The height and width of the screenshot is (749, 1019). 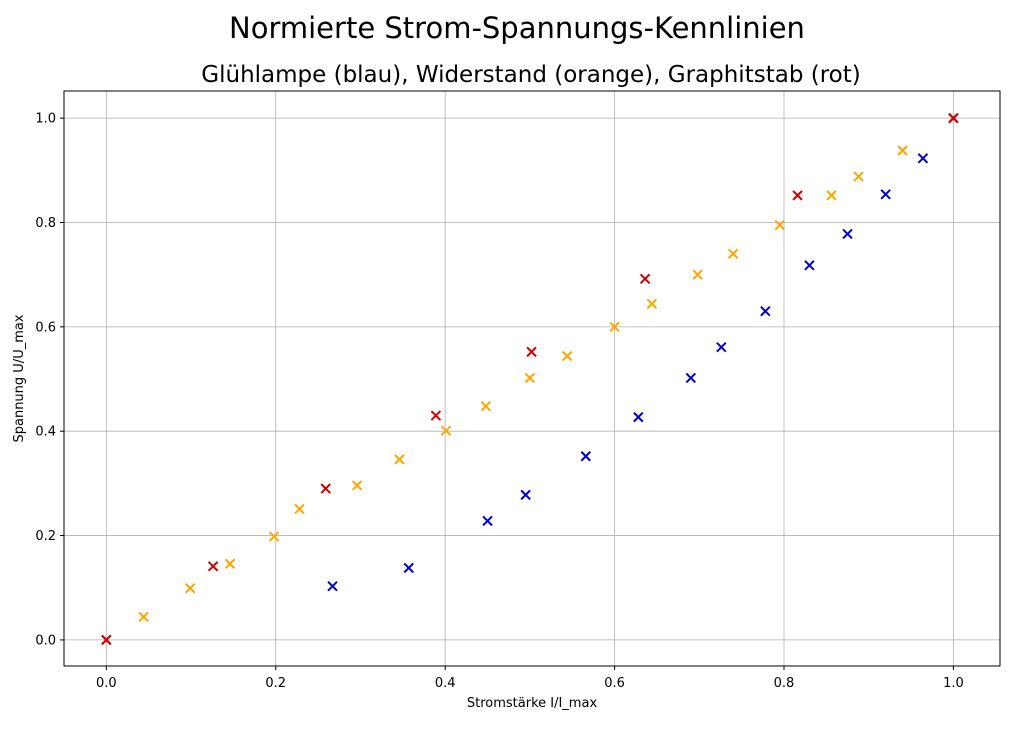 I want to click on y-tick-label: 0.0, so click(x=45, y=640).